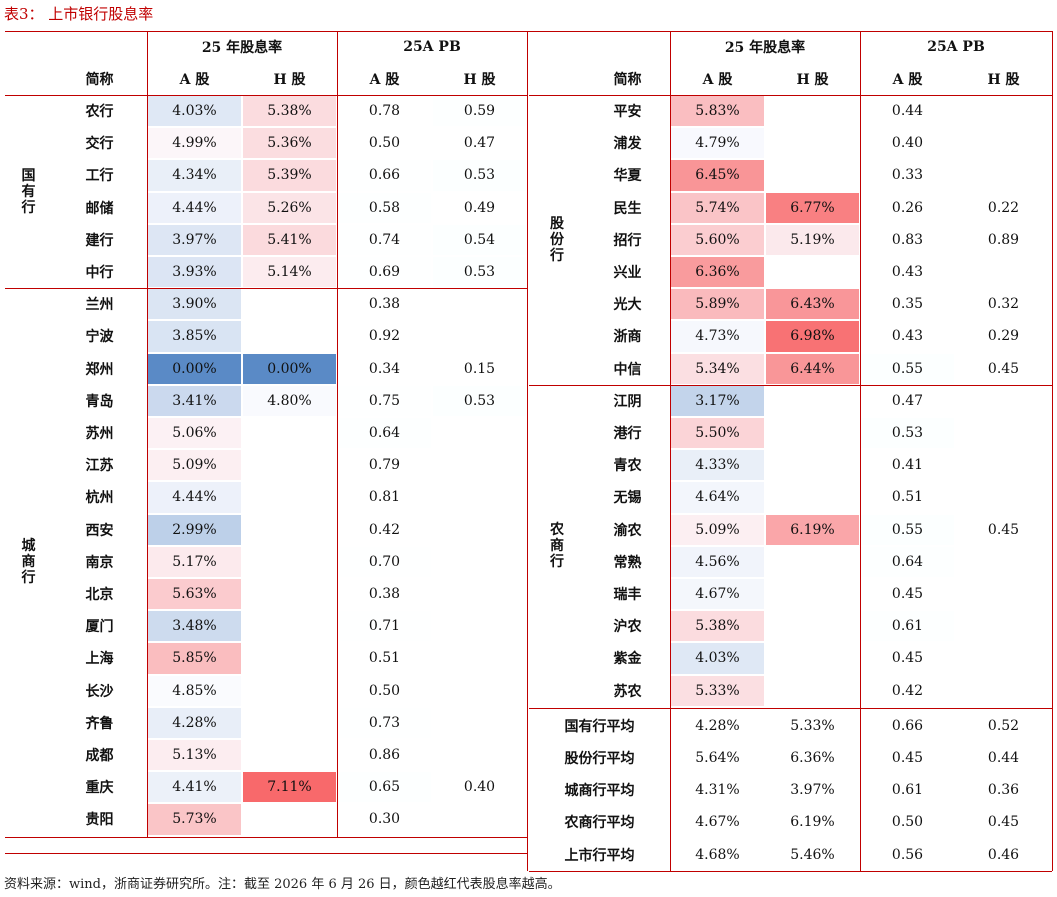 The image size is (1057, 897). Describe the element at coordinates (627, 273) in the screenshot. I see `bank-name-text: 兴业` at that location.